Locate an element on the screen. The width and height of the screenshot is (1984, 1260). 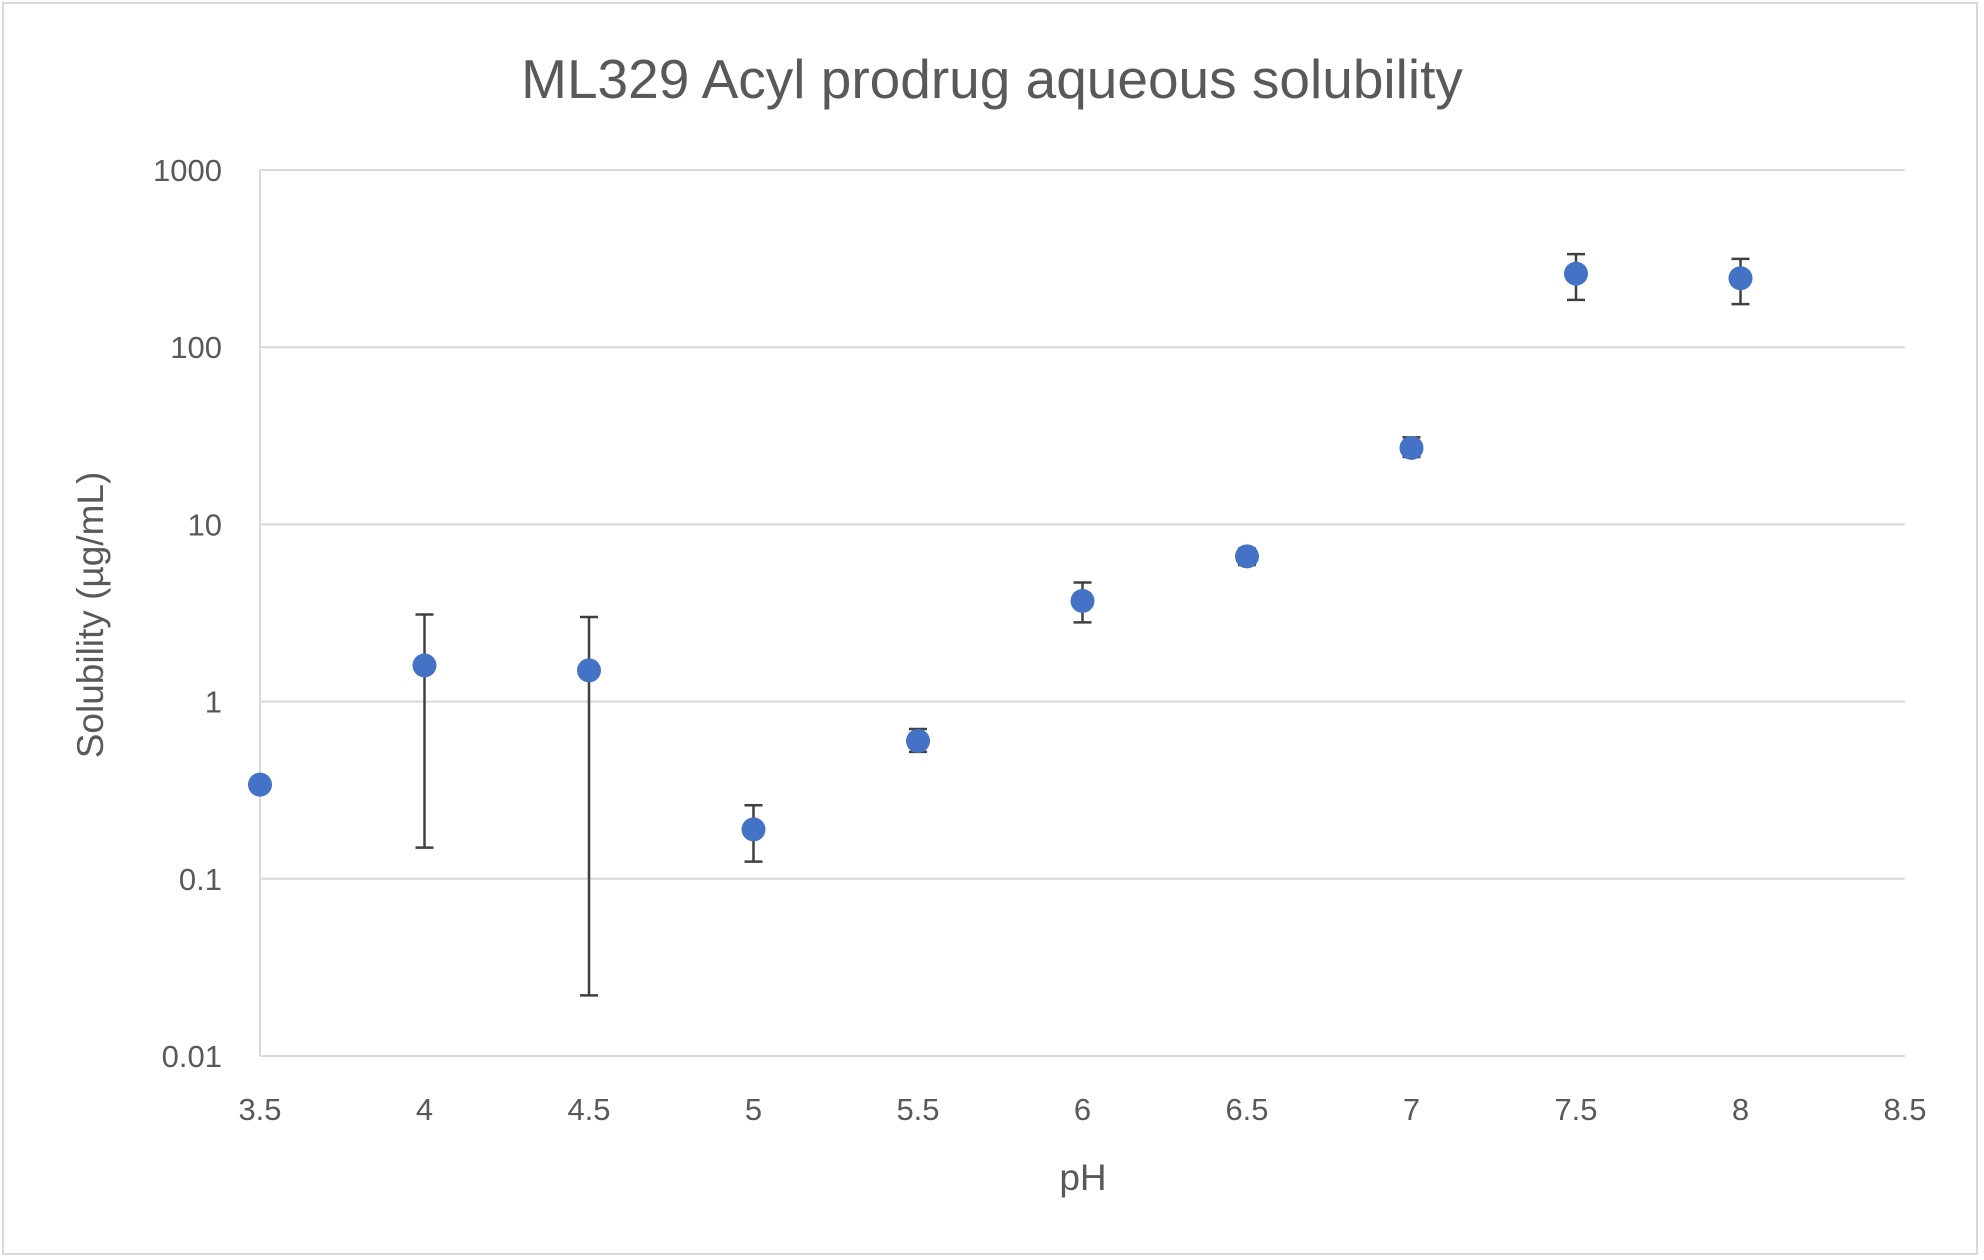
y-axis-title: Solubility (µg/mL) is located at coordinates (90, 615).